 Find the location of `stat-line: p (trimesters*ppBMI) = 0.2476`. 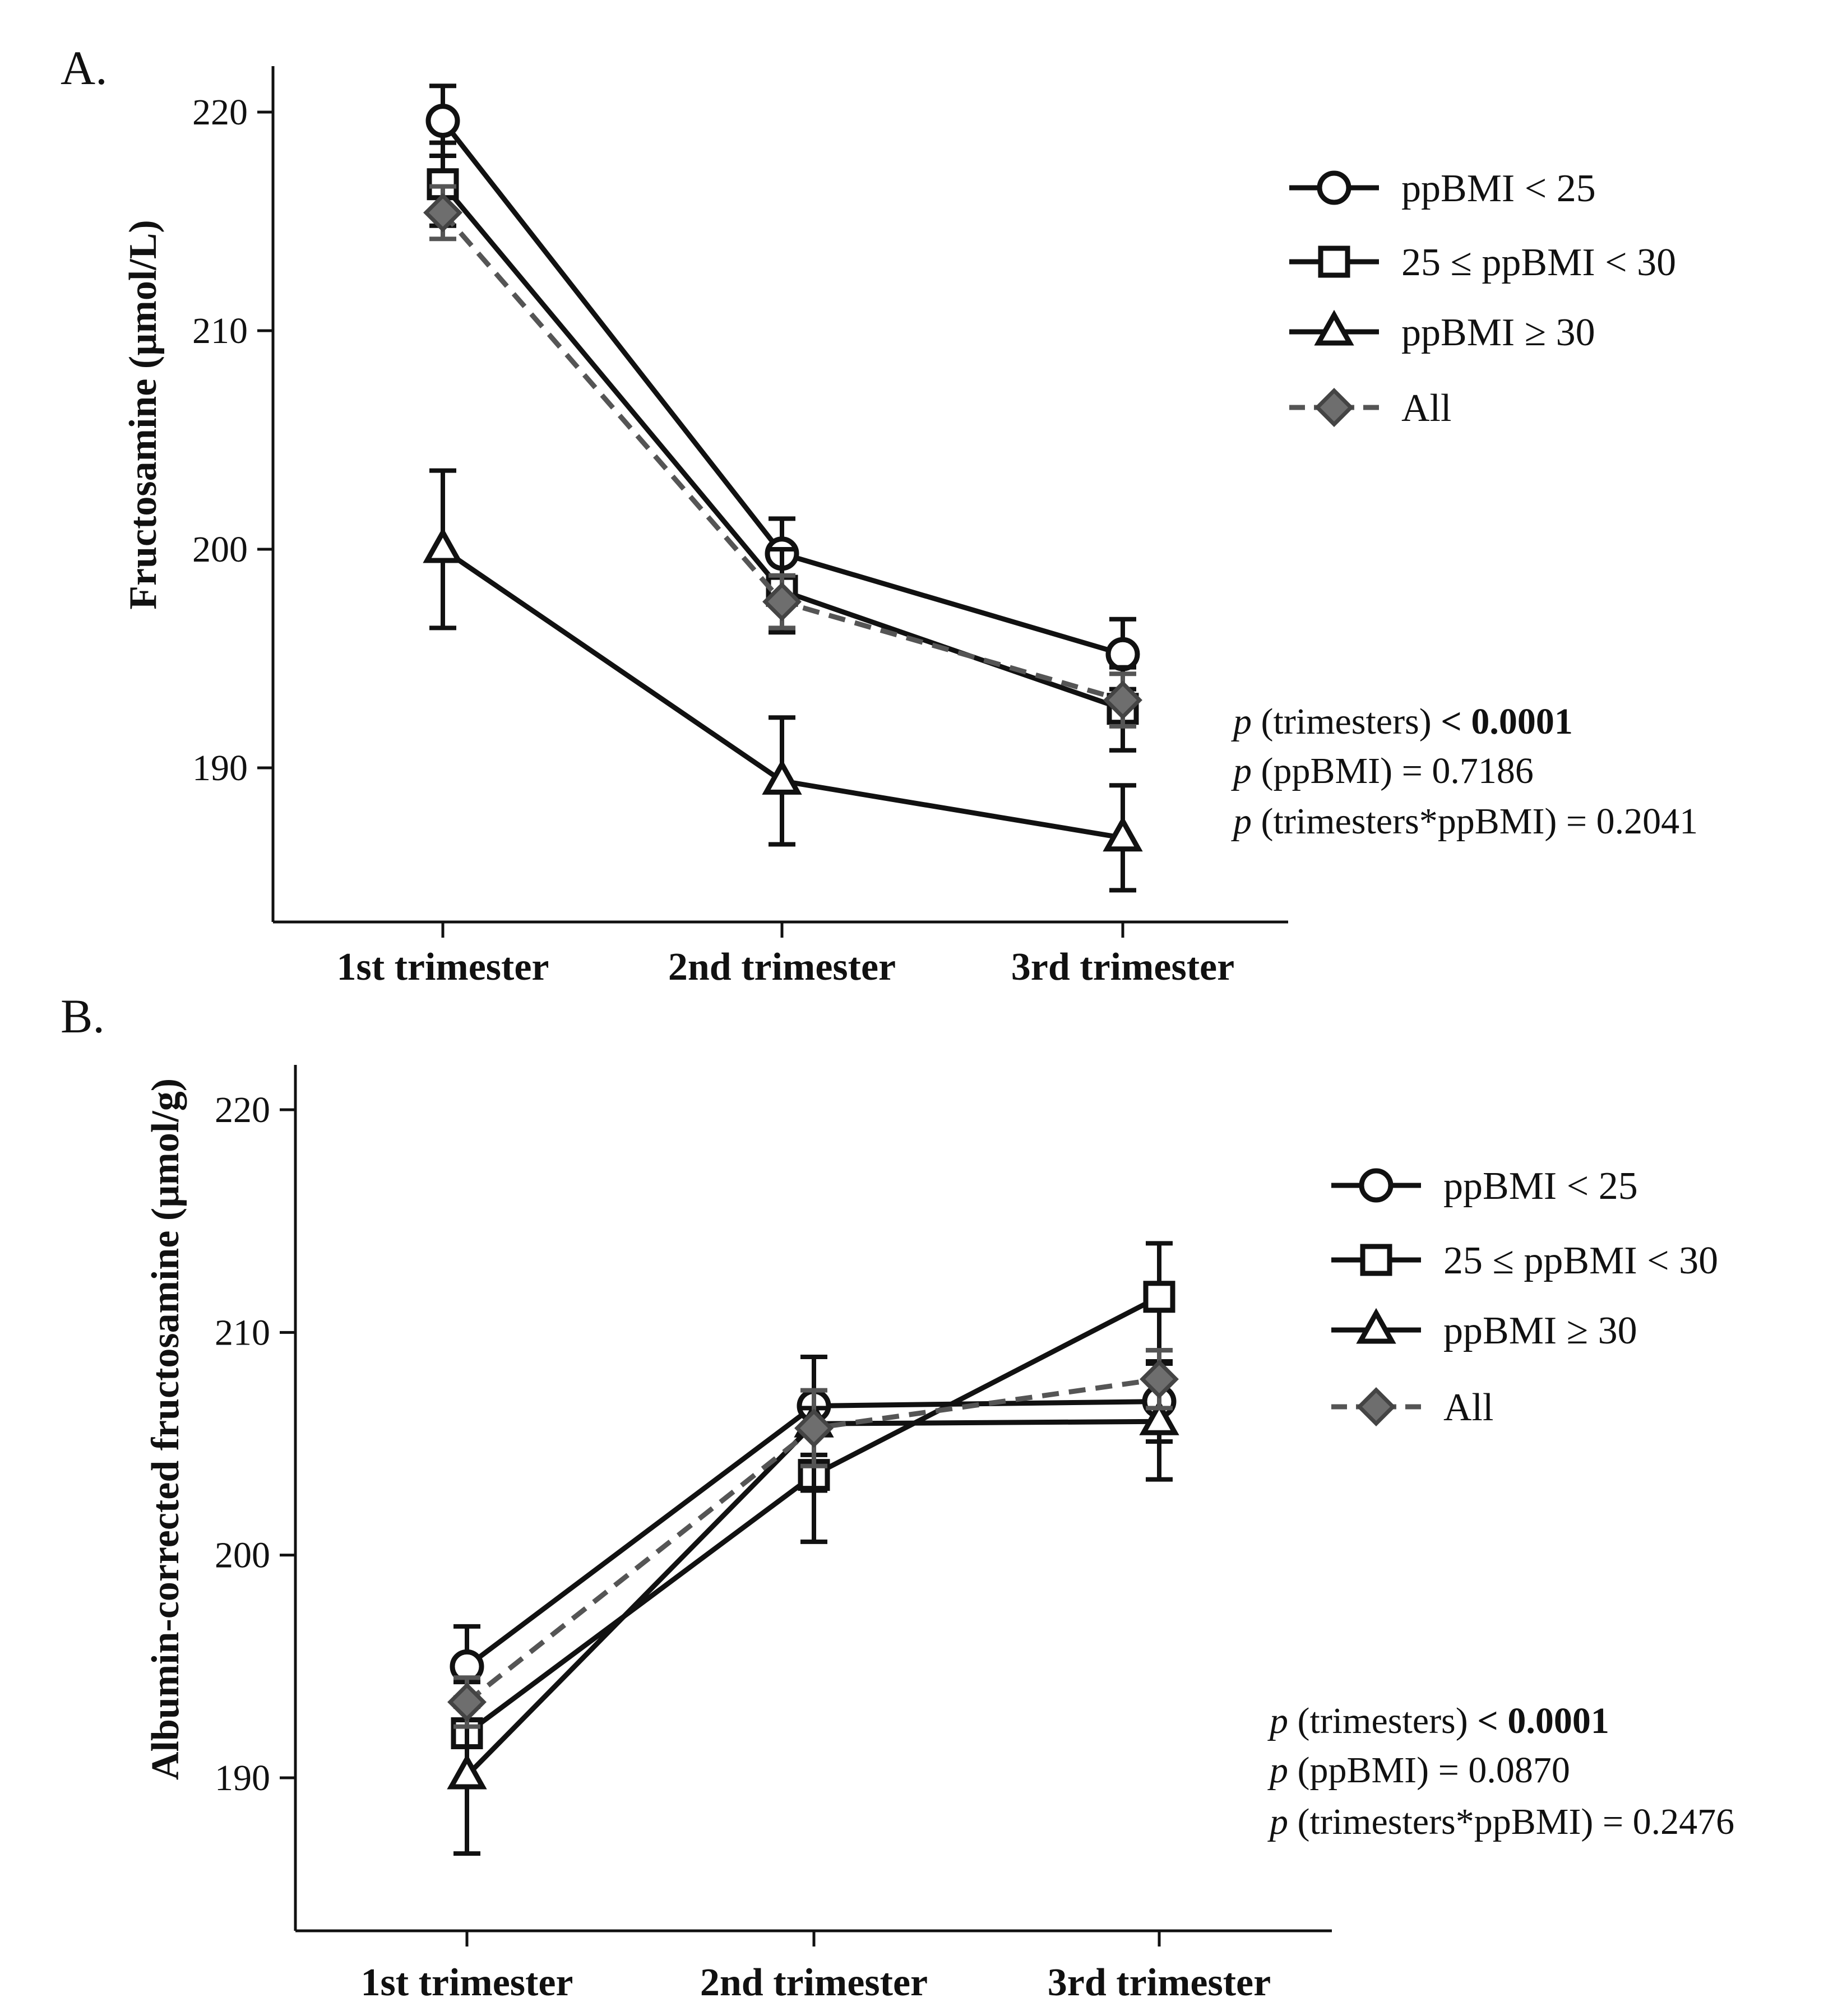

stat-line: p (trimesters*ppBMI) = 0.2476 is located at coordinates (1500, 1821).